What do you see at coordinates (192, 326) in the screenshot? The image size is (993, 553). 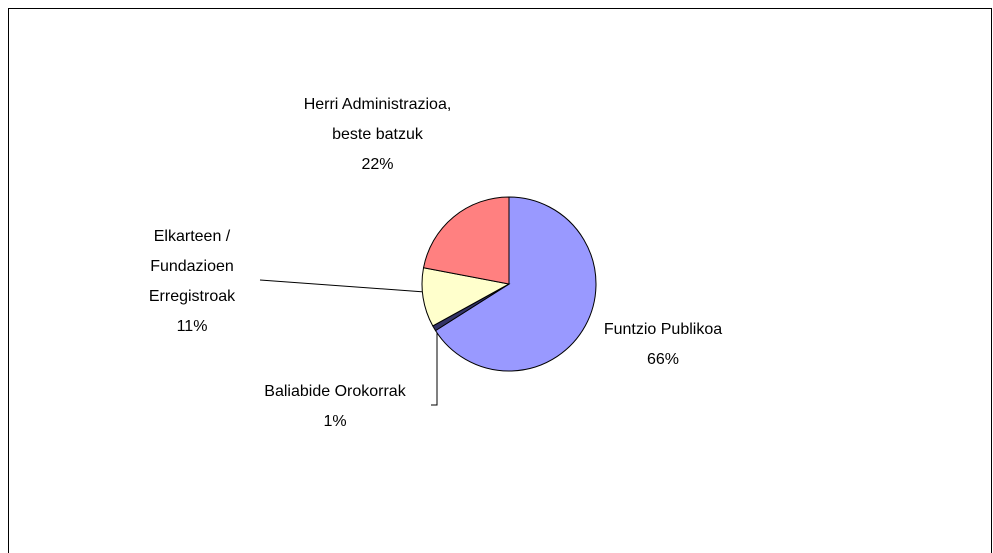 I see `slice-value: 11%` at bounding box center [192, 326].